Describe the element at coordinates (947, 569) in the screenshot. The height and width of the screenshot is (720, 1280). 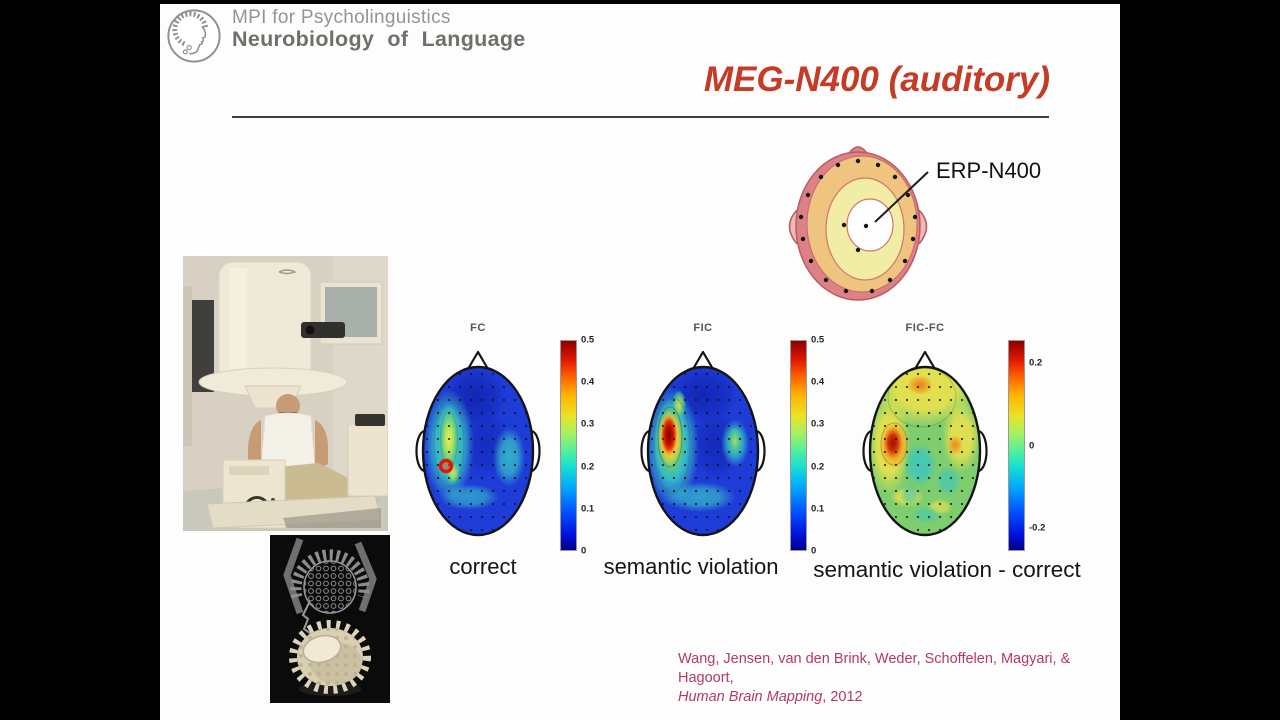
I see `caption-difference: semantic violation - correct` at that location.